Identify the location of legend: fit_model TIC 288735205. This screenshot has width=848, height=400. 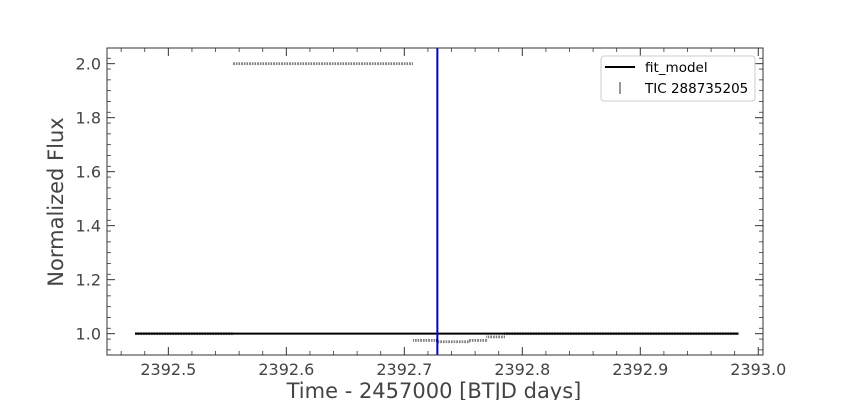
(678, 78).